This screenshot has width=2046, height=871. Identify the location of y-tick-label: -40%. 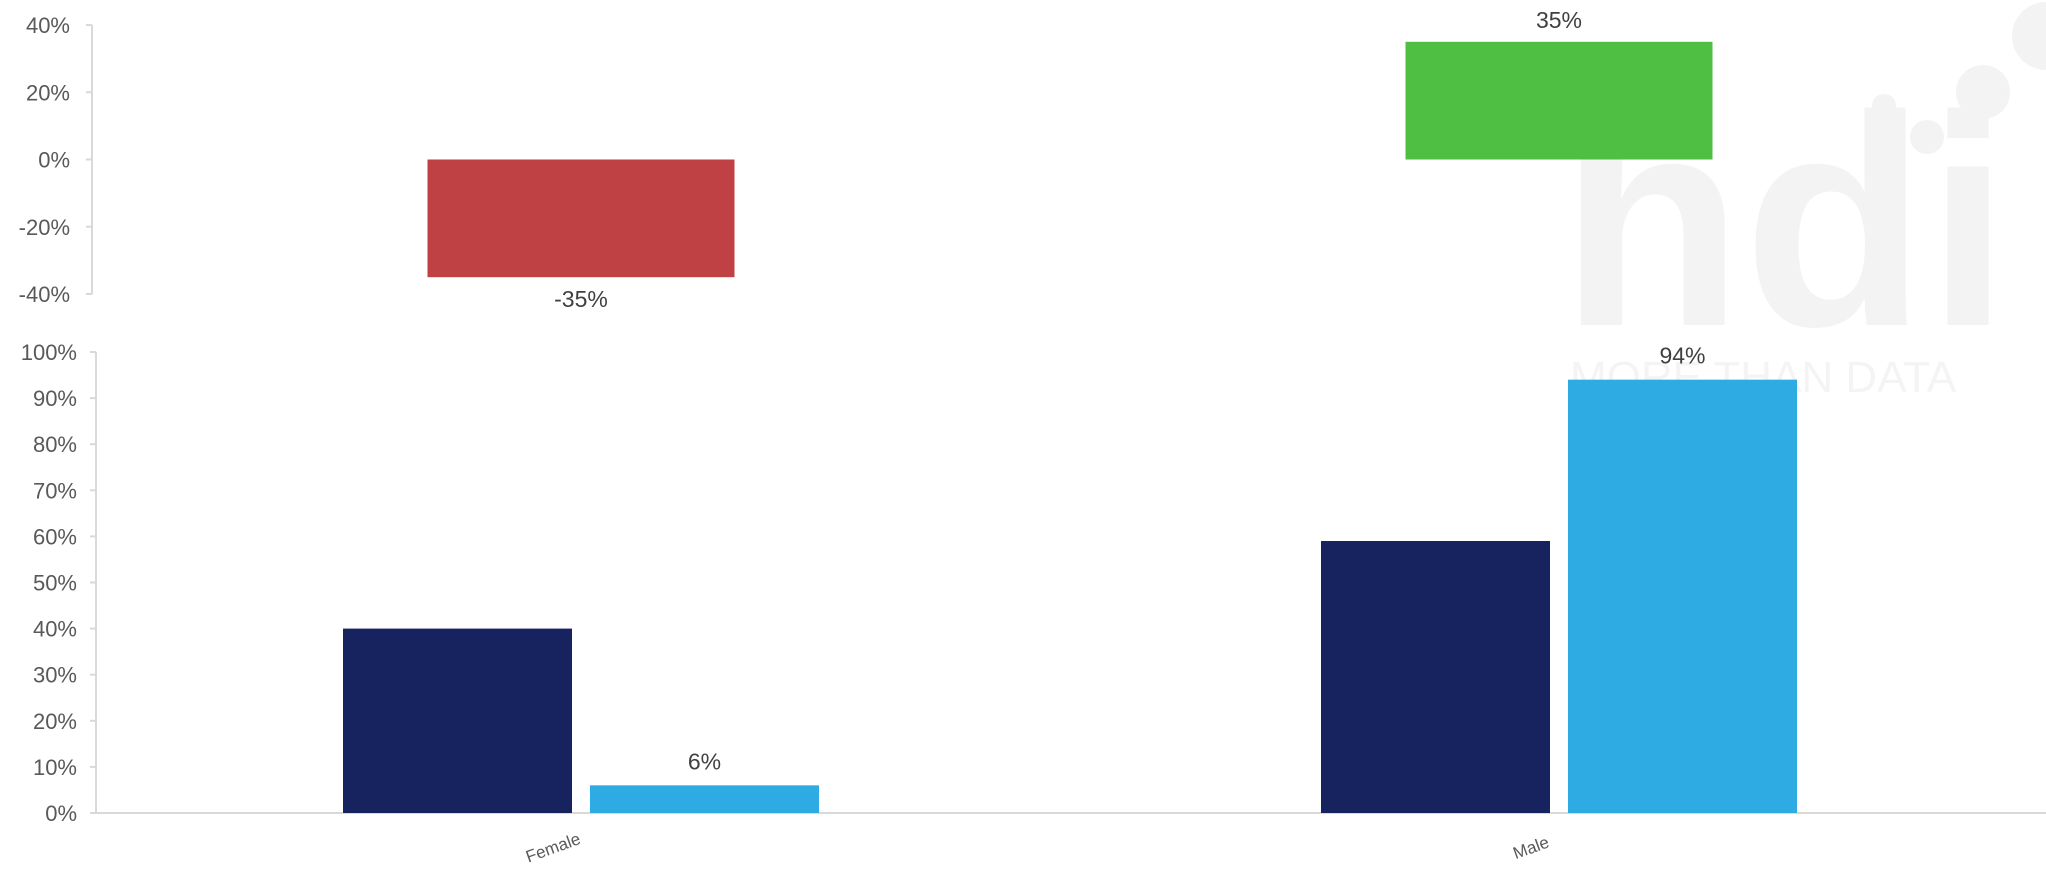
(44, 294).